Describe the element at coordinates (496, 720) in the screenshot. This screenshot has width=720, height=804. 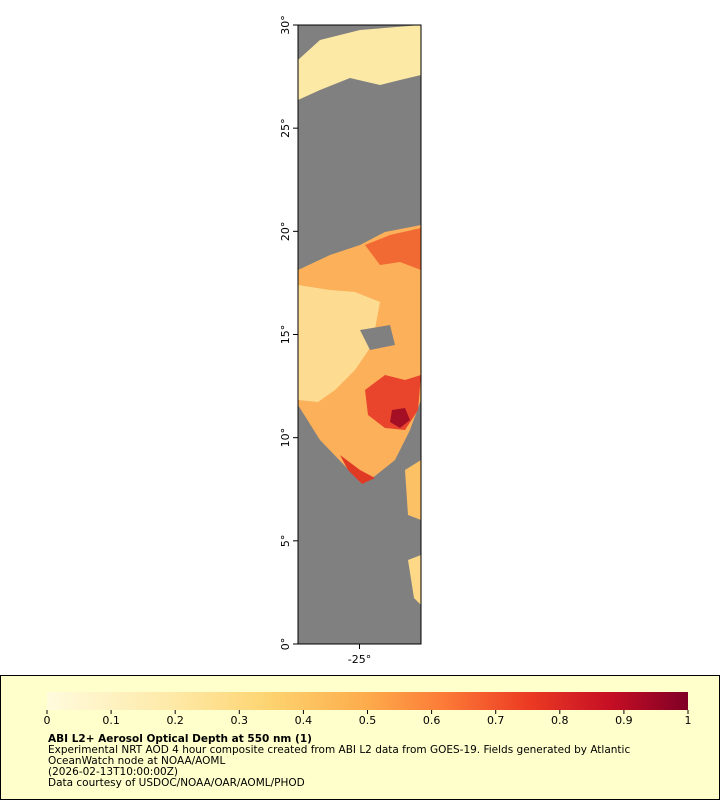
I see `colorbar-tick-label: 0.7` at that location.